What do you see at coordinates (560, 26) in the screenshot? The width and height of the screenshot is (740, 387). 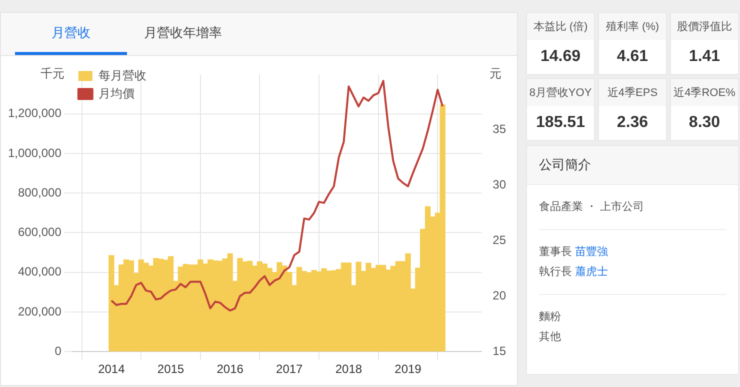 I see `category-label: 本益比 (倍)` at bounding box center [560, 26].